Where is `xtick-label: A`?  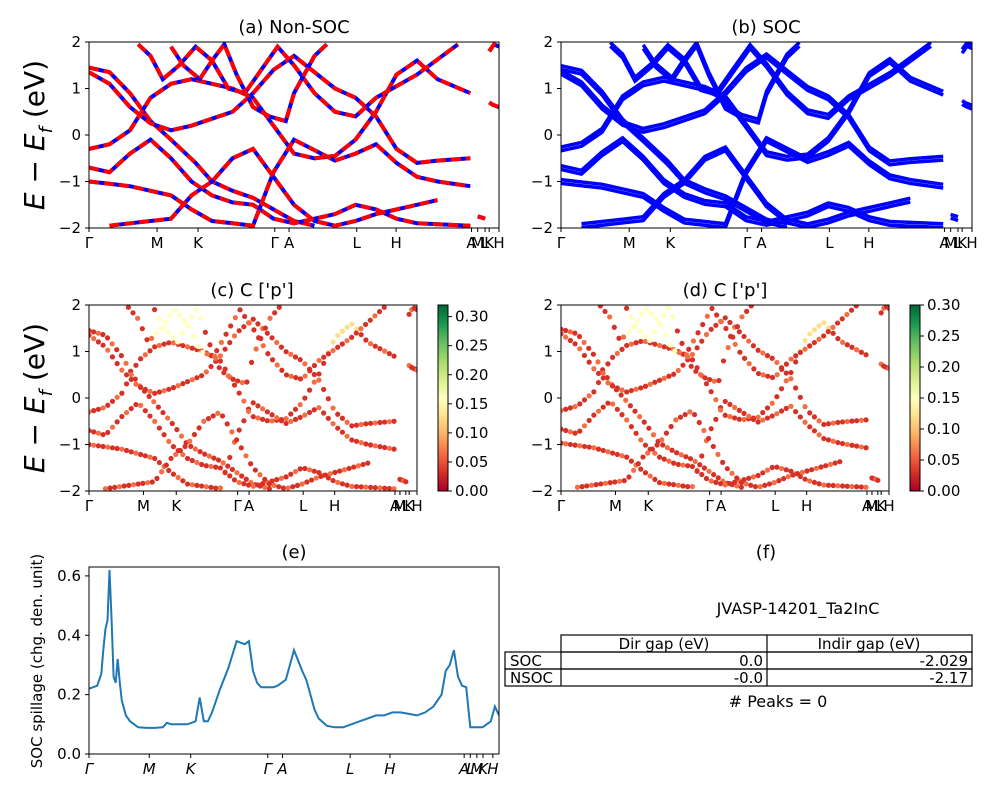
xtick-label: A is located at coordinates (471, 243).